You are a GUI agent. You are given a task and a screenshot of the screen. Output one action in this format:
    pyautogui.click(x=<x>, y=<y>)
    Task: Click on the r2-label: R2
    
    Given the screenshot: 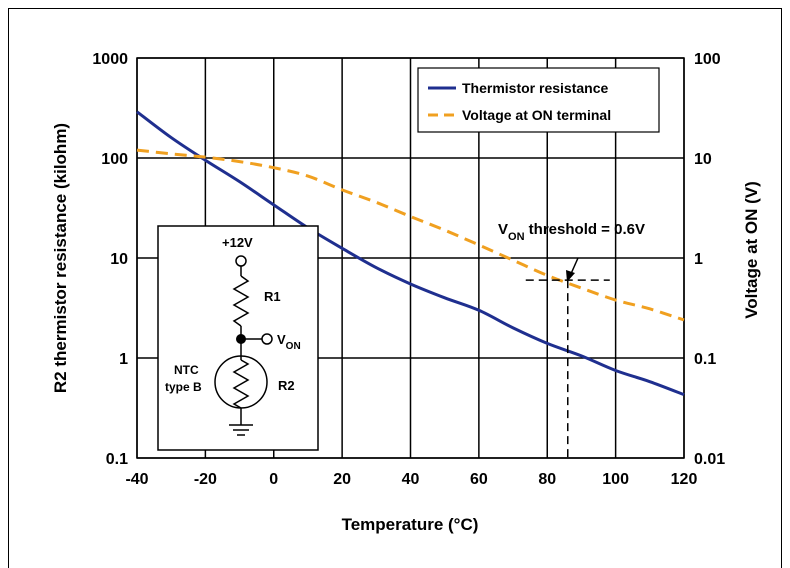 What is the action you would take?
    pyautogui.click(x=286, y=385)
    